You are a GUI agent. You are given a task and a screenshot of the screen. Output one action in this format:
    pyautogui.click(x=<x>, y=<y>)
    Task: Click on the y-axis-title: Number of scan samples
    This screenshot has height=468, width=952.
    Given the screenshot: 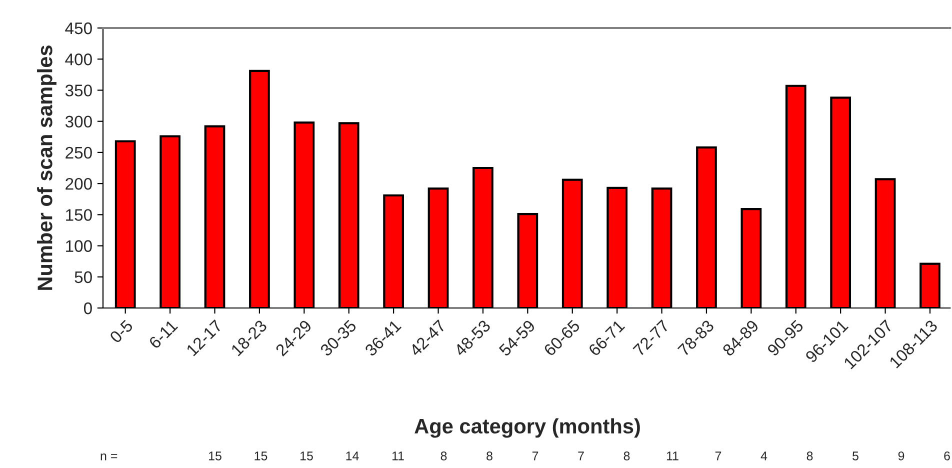 What is the action you would take?
    pyautogui.click(x=46, y=168)
    